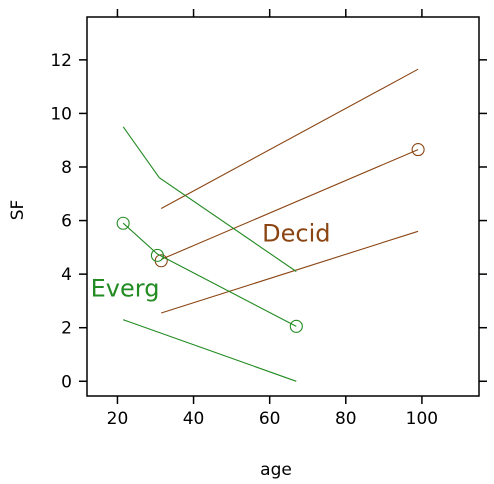 The height and width of the screenshot is (484, 494). I want to click on y-tick-label: 4, so click(66, 275).